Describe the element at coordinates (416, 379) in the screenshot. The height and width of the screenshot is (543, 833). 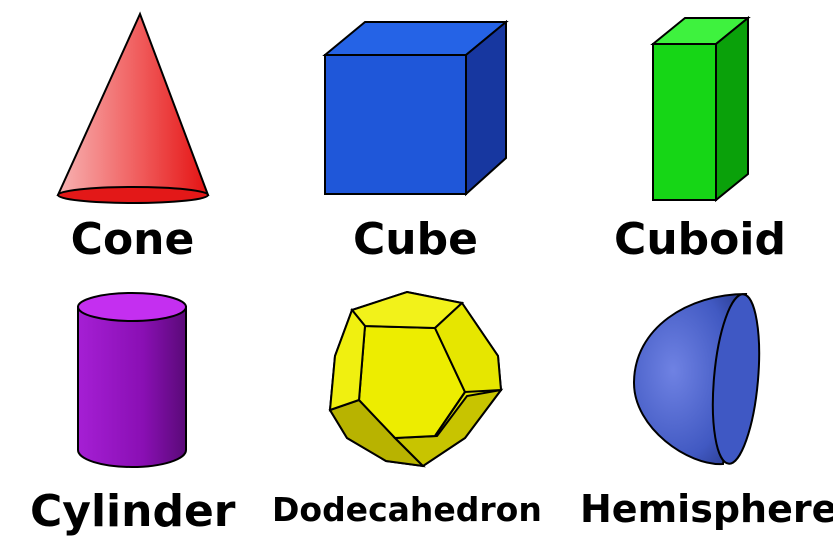
I see `dodecahedron-icon` at that location.